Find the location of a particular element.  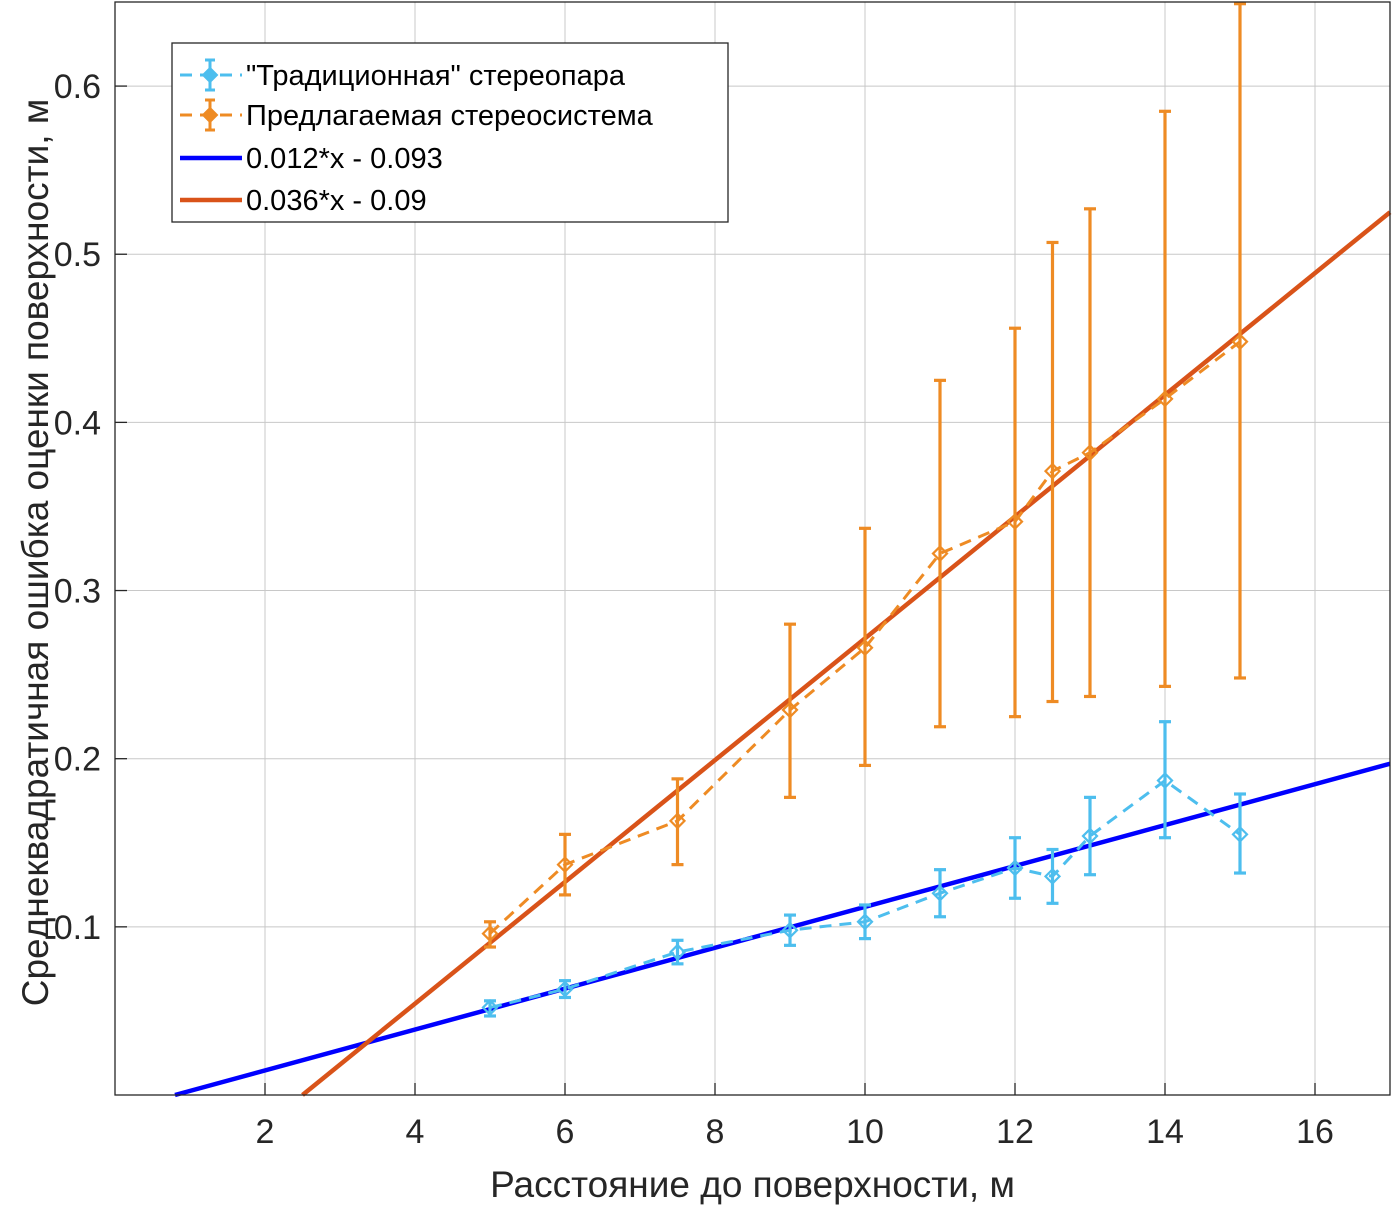

y-tick-label: 0.1 is located at coordinates (77, 928).